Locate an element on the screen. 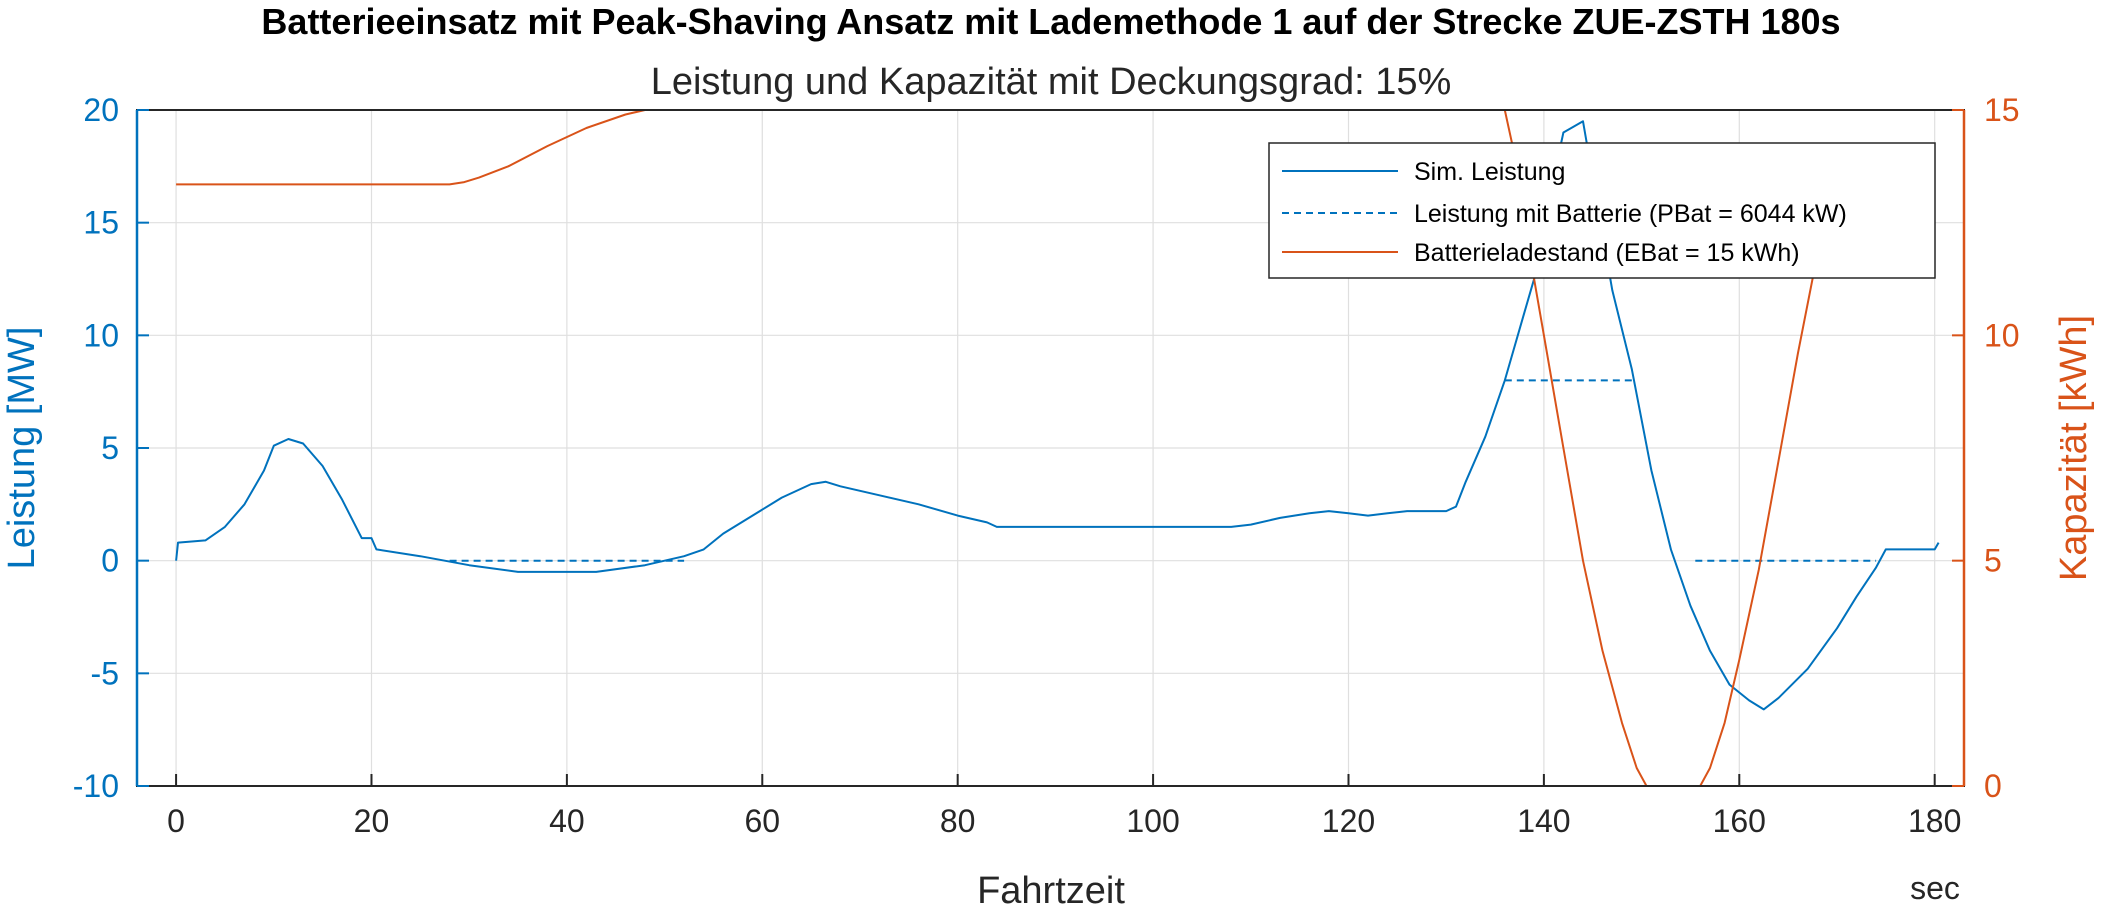  y-axis-label-right: Kapazität [kWh] is located at coordinates (2074, 448).